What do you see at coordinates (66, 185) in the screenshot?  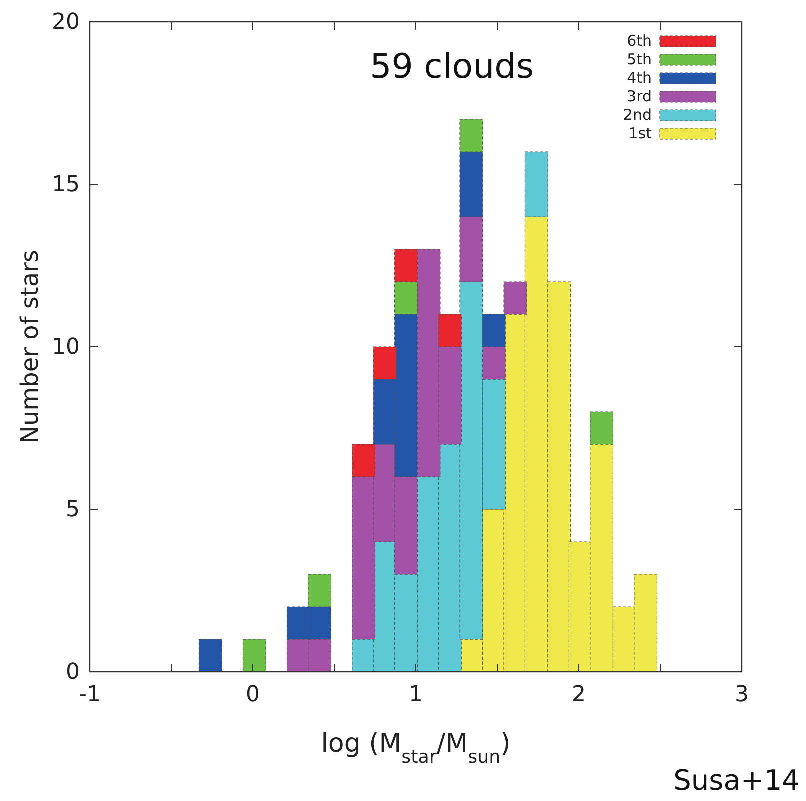 I see `y-tick-label: 15` at bounding box center [66, 185].